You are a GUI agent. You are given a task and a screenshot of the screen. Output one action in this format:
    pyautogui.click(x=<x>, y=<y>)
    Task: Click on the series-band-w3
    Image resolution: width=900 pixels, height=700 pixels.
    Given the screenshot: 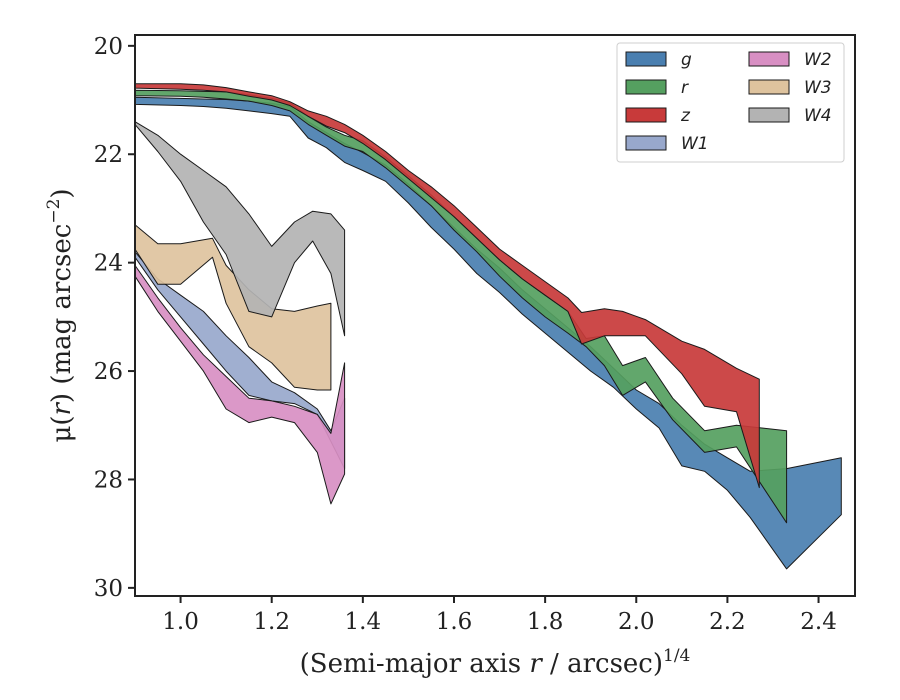 What is the action you would take?
    pyautogui.click(x=233, y=307)
    